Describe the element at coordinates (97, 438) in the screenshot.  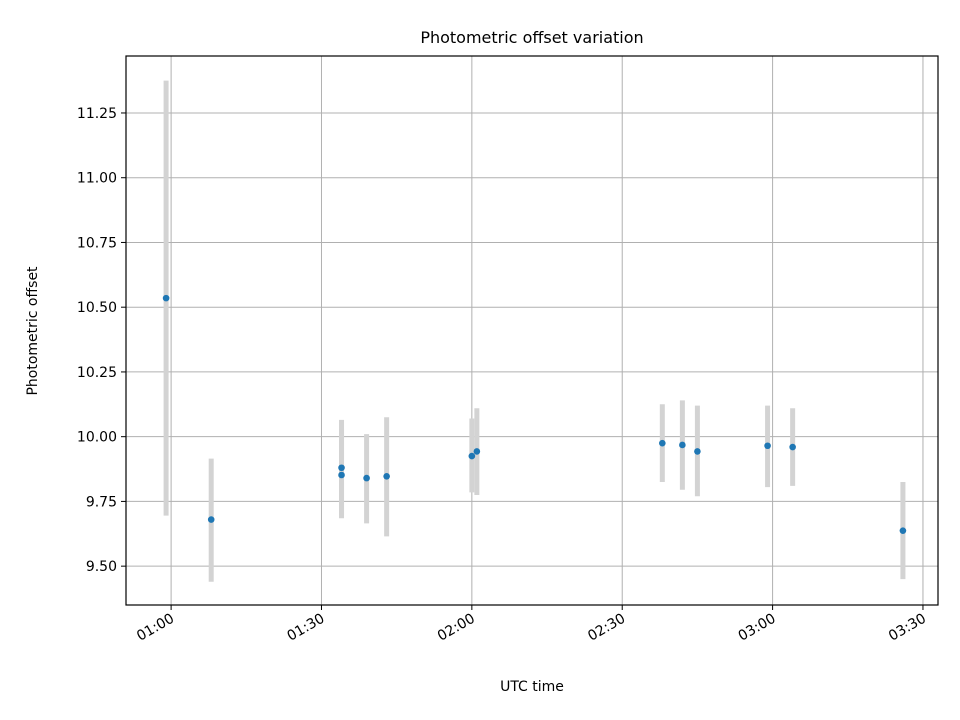
I see `y-tick-label: 10.00` at that location.